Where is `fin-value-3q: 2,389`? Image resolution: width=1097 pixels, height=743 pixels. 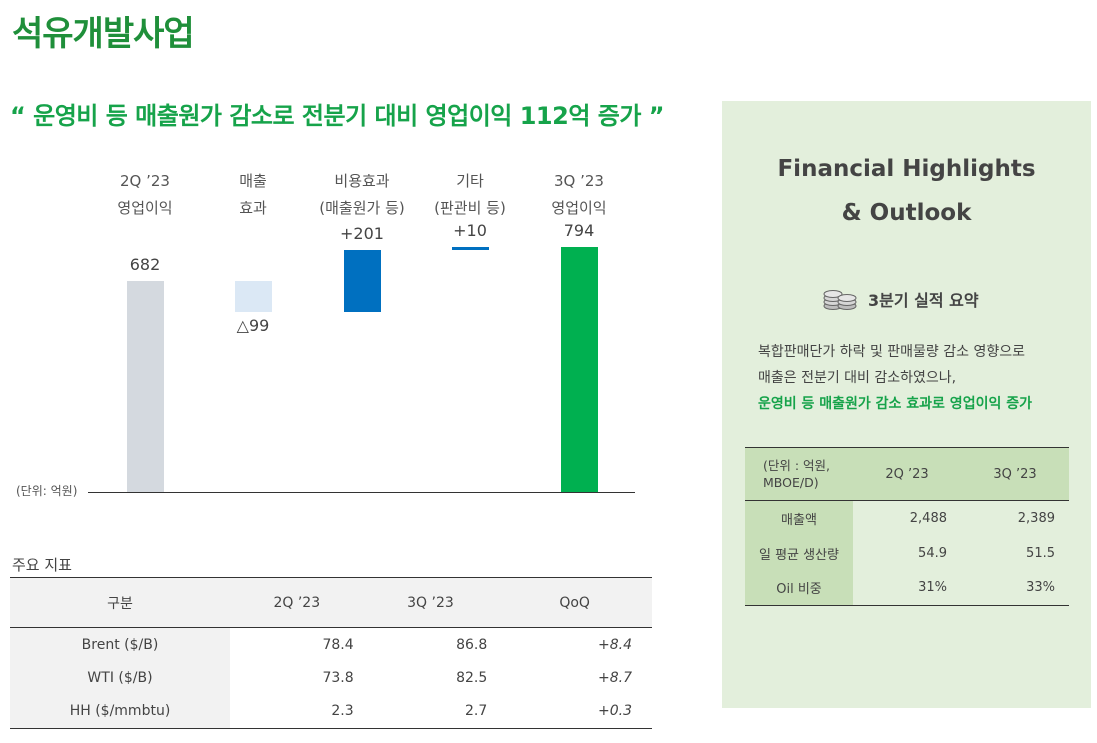
fin-value-3q: 2,389 is located at coordinates (1036, 518).